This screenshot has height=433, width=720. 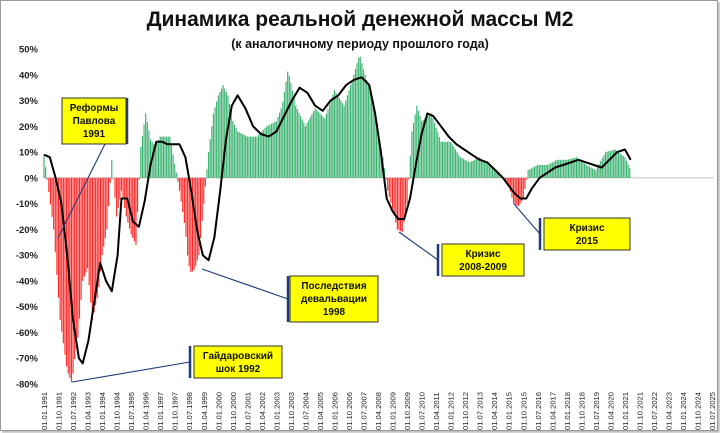 What do you see at coordinates (131, 411) in the screenshot?
I see `x-tick-label: 01.07.1995` at bounding box center [131, 411].